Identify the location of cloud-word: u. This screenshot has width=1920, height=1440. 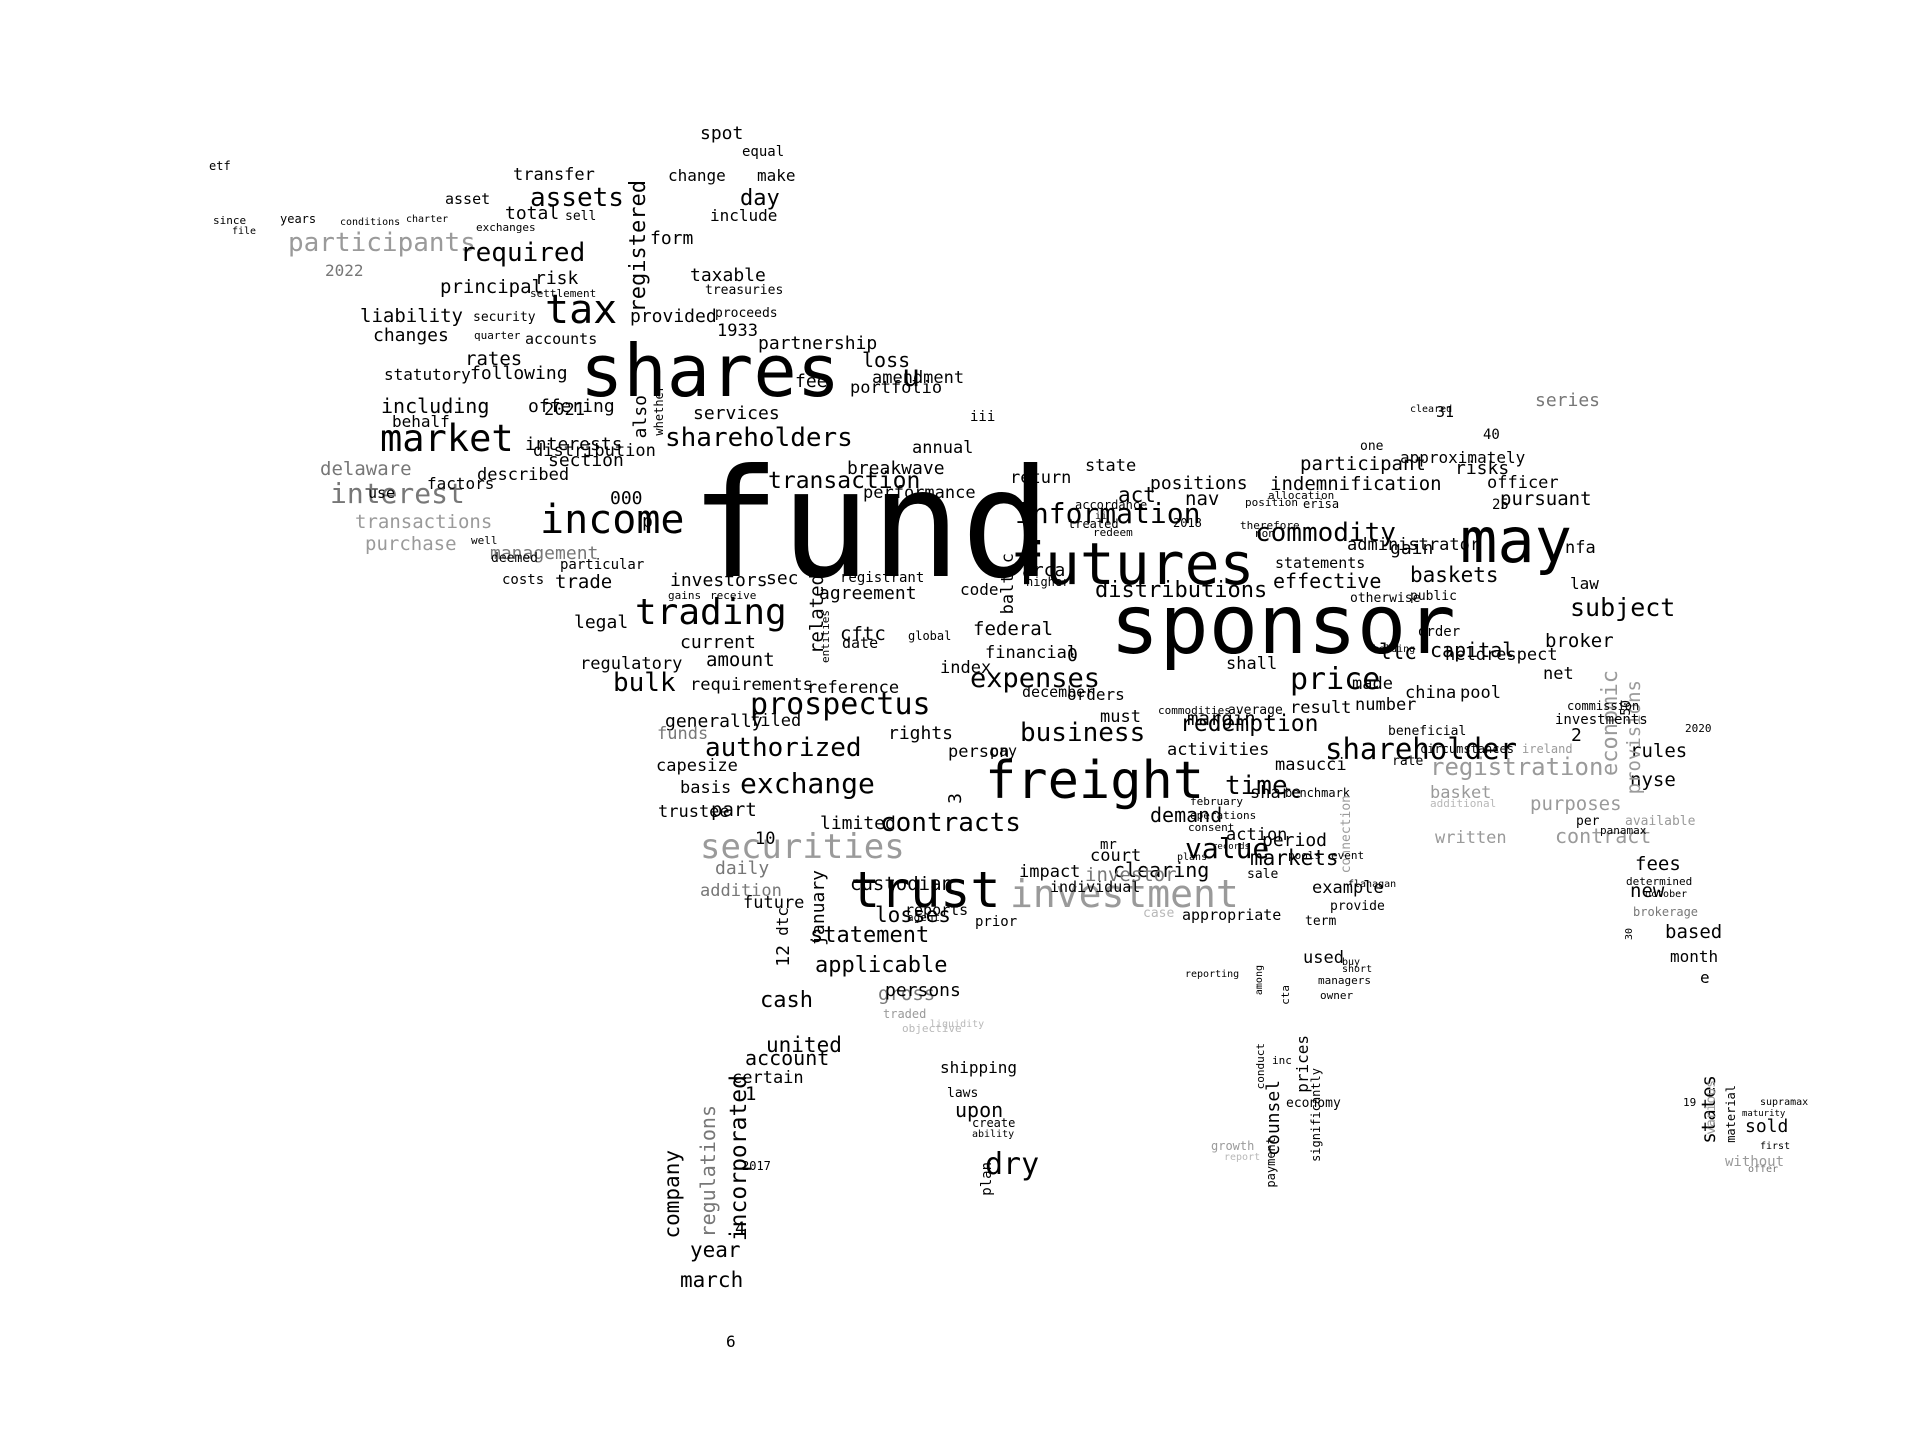
(911, 376).